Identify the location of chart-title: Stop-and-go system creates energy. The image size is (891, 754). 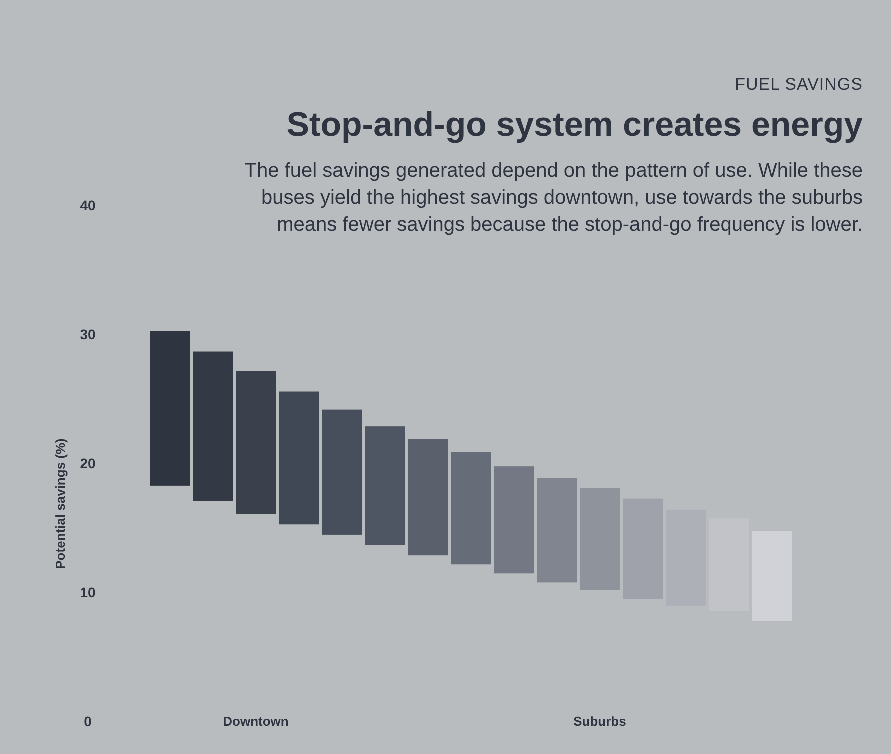
(574, 125).